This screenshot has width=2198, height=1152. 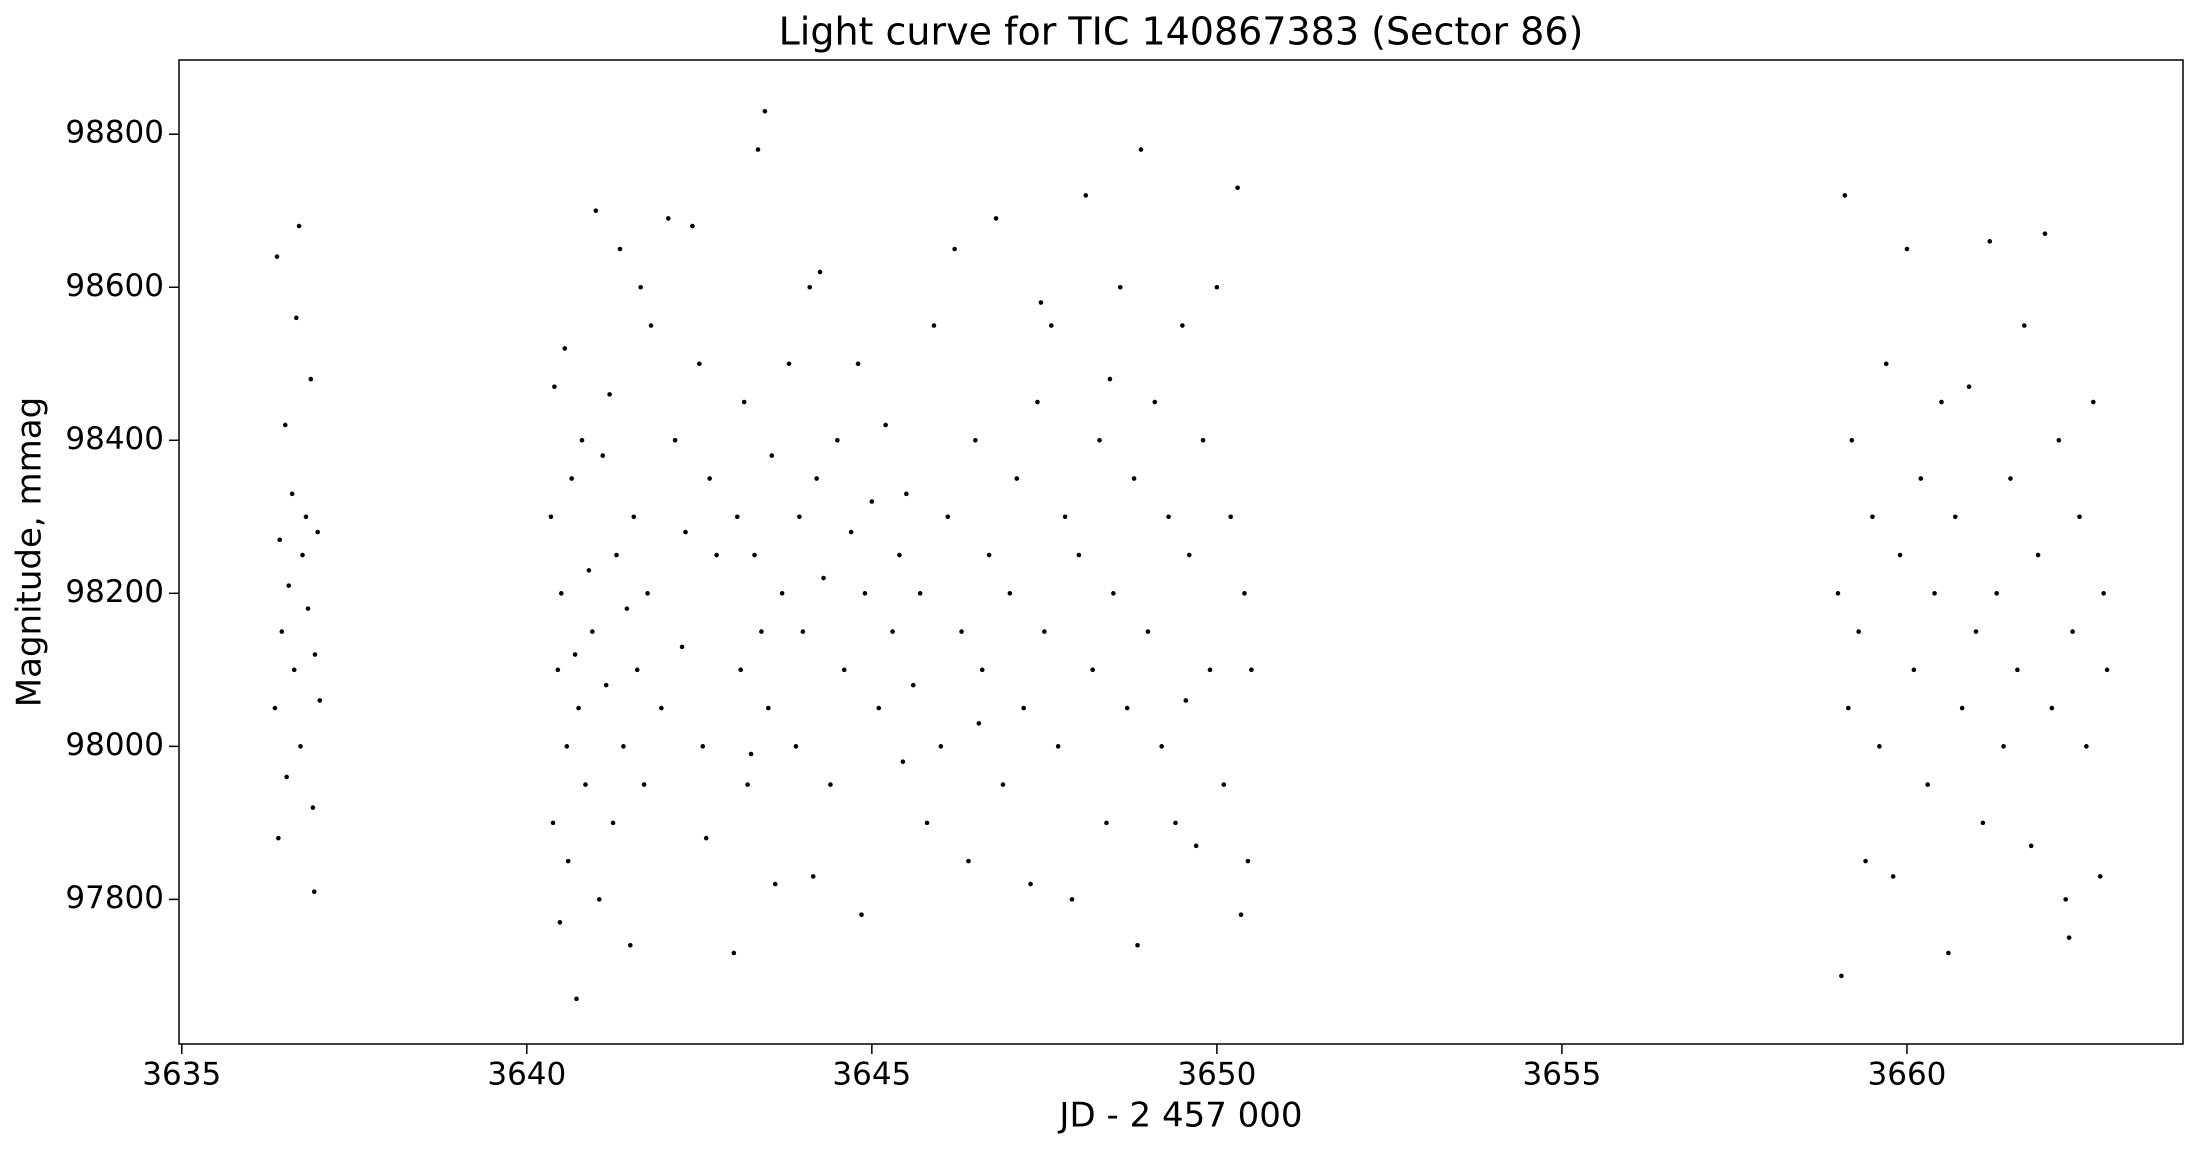 What do you see at coordinates (114, 592) in the screenshot?
I see `y-tick-label: 98200` at bounding box center [114, 592].